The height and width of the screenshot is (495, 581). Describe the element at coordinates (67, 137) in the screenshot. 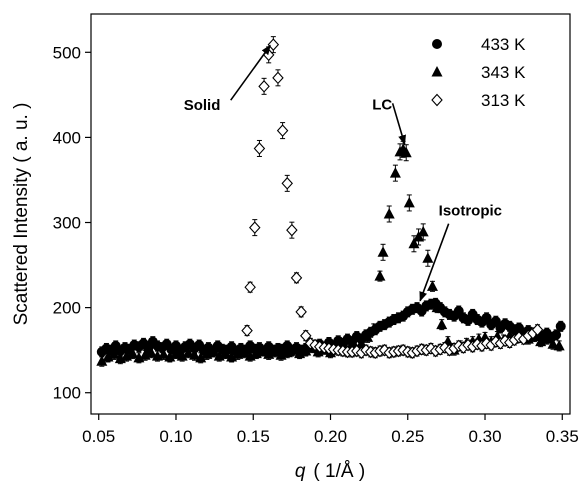

I see `y-tick-label: 400` at that location.